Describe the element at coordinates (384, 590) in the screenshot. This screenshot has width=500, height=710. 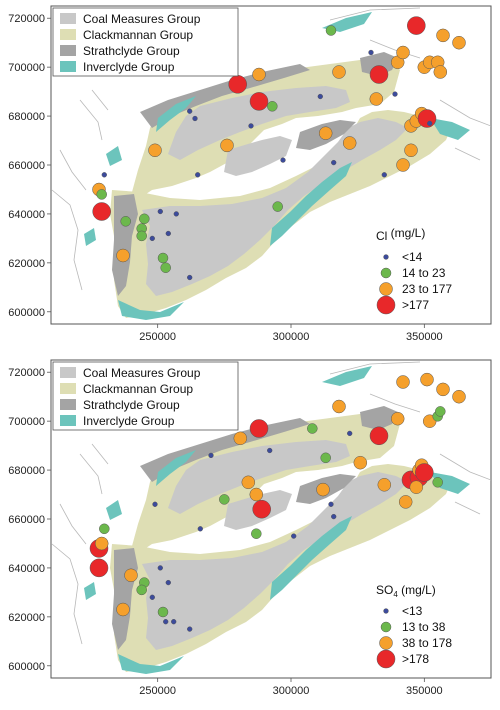
I see `legend-title-main: SO` at that location.